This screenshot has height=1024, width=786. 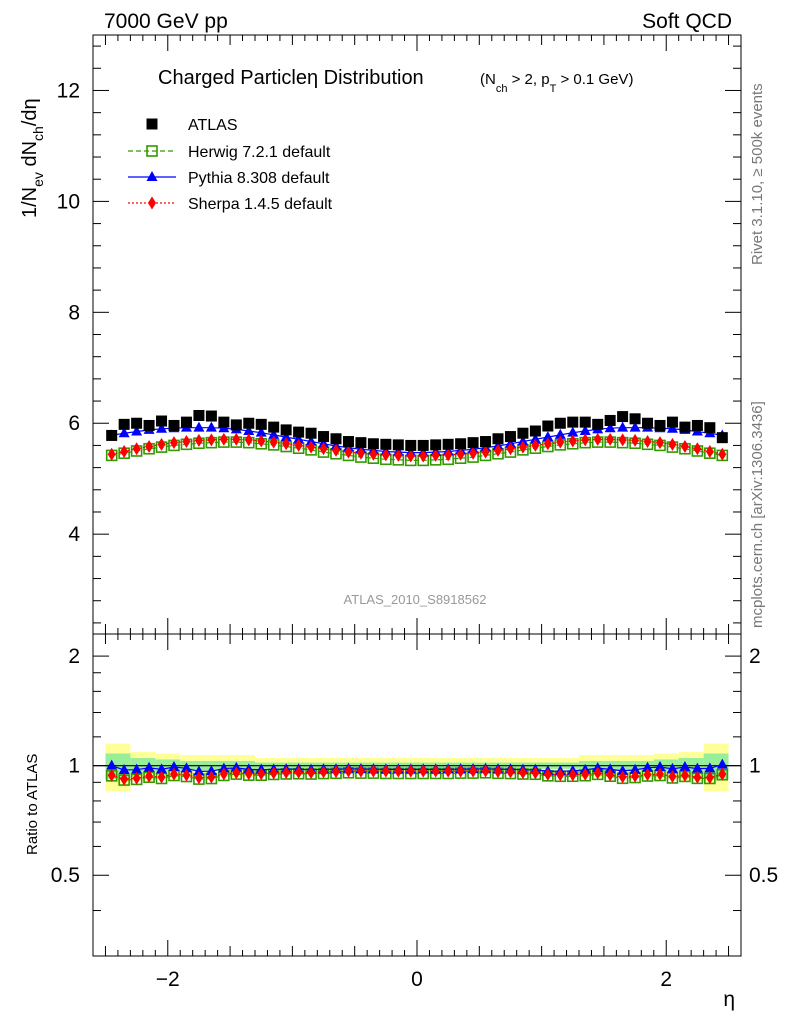 What do you see at coordinates (74, 656) in the screenshot?
I see `ratio-tick-label-2: 2` at bounding box center [74, 656].